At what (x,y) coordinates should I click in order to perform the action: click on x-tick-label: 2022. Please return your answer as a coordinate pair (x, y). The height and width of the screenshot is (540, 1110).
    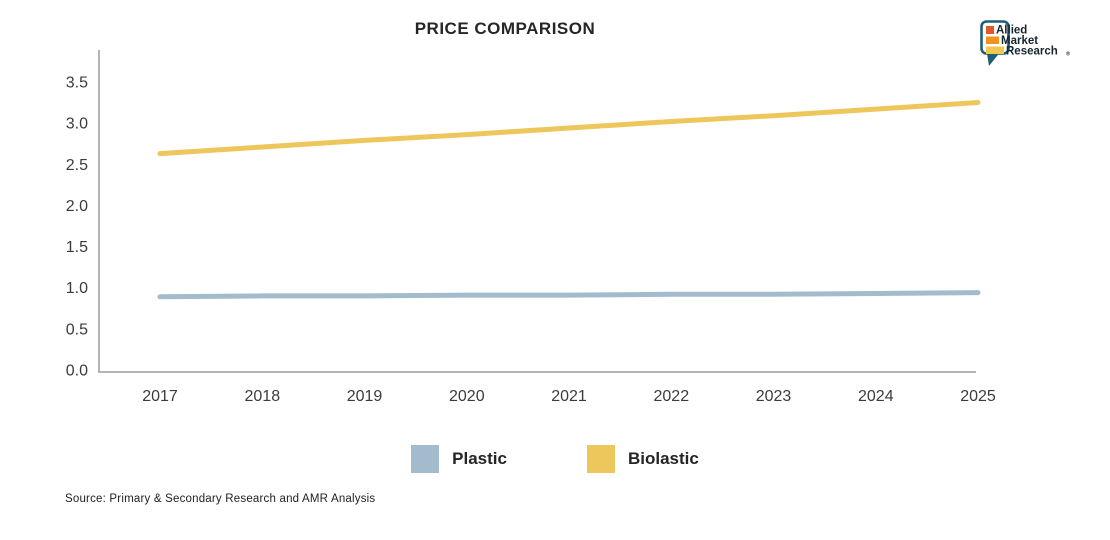
    Looking at the image, I should click on (672, 396).